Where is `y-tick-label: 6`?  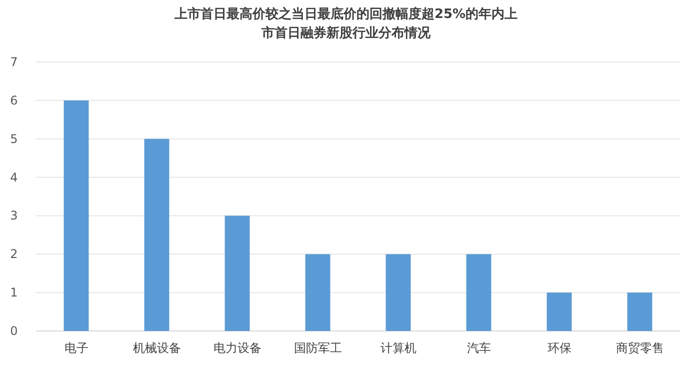 y-tick-label: 6 is located at coordinates (14, 100).